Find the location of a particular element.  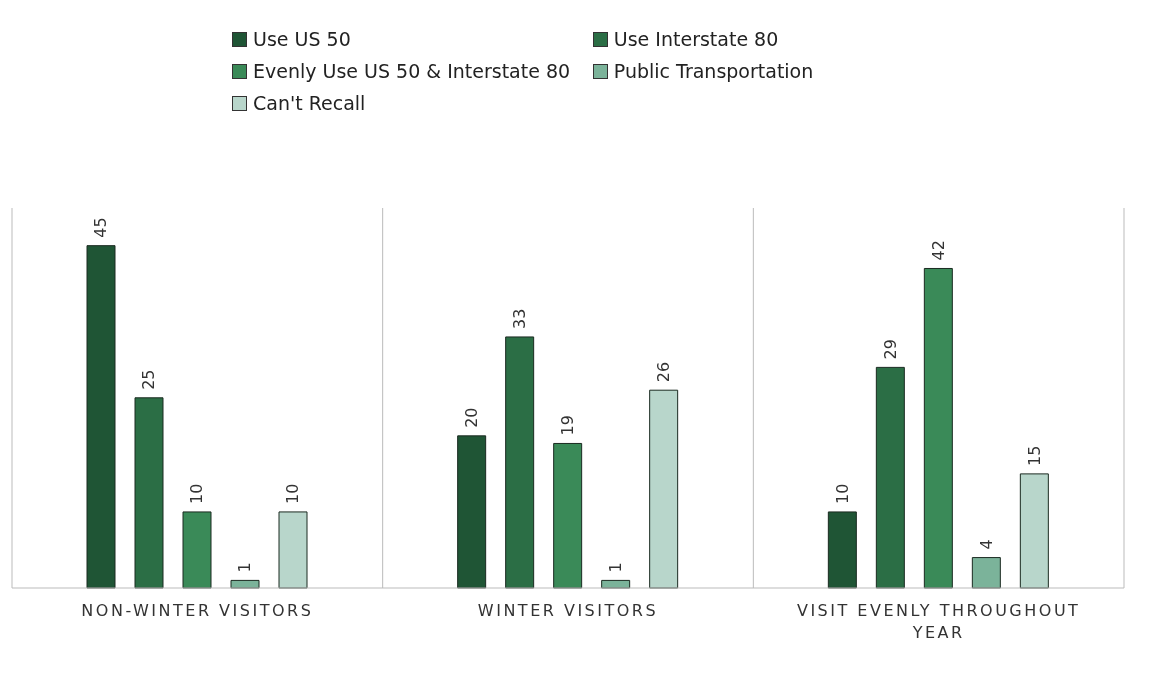

data-label: 42 is located at coordinates (938, 250).